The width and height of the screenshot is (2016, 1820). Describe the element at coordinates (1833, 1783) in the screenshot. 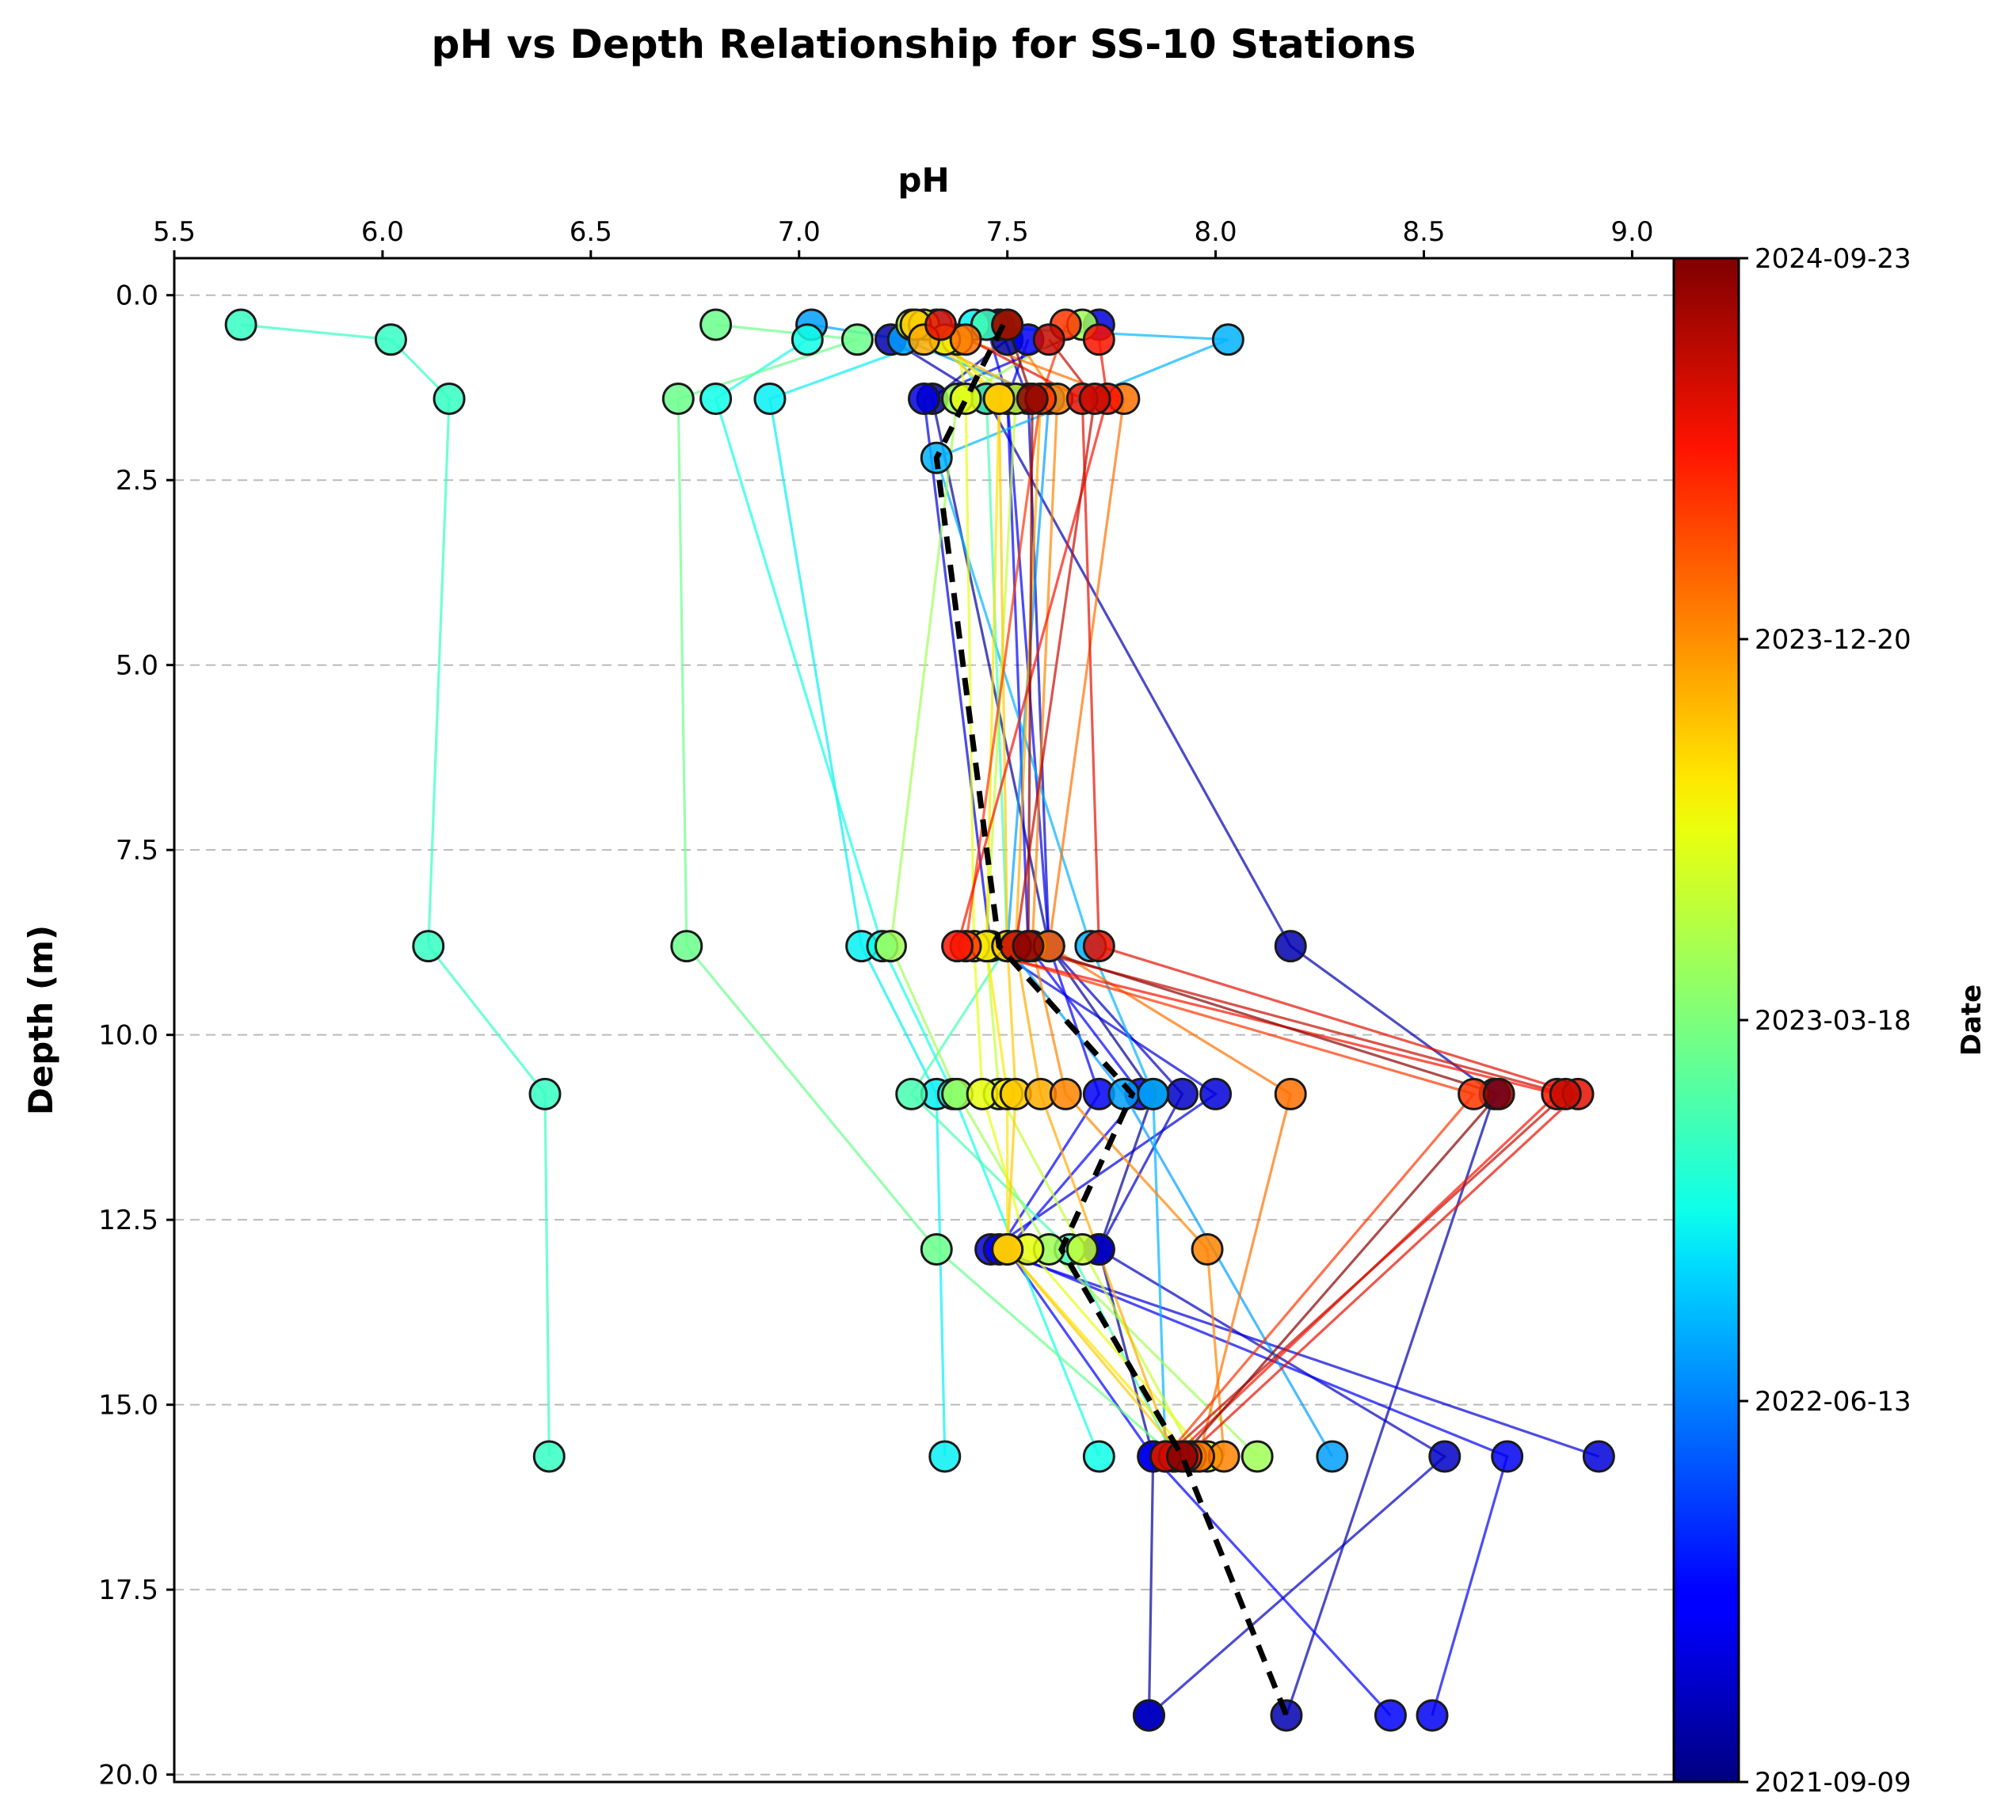

I see `colorbar-tick-label: 2021-09-09` at that location.